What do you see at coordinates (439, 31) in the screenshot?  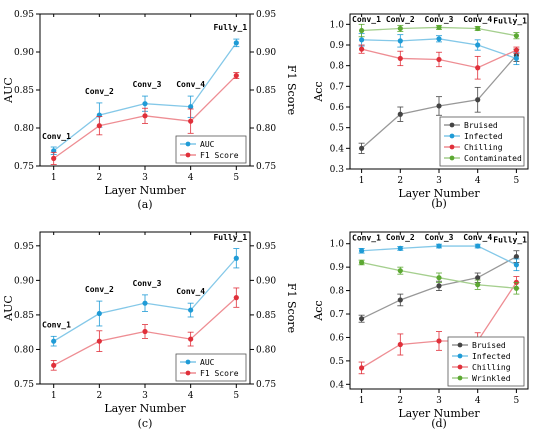 I see `series-contaminated` at bounding box center [439, 31].